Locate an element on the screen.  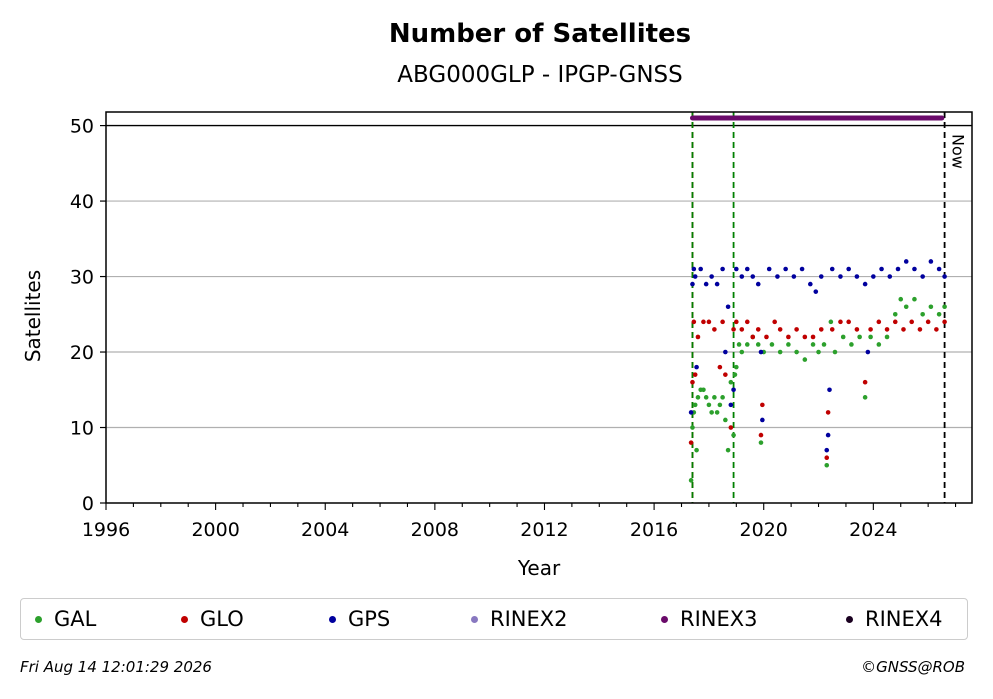
chart-title: Number of Satellites is located at coordinates (540, 34).